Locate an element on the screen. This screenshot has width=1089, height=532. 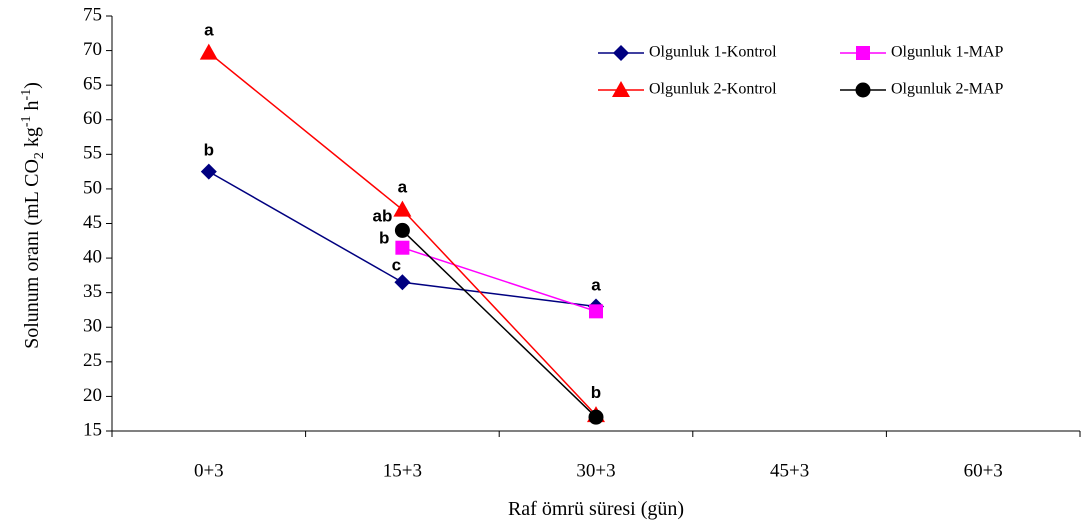
y-axis-title-mid: kg is located at coordinates (32, 139).